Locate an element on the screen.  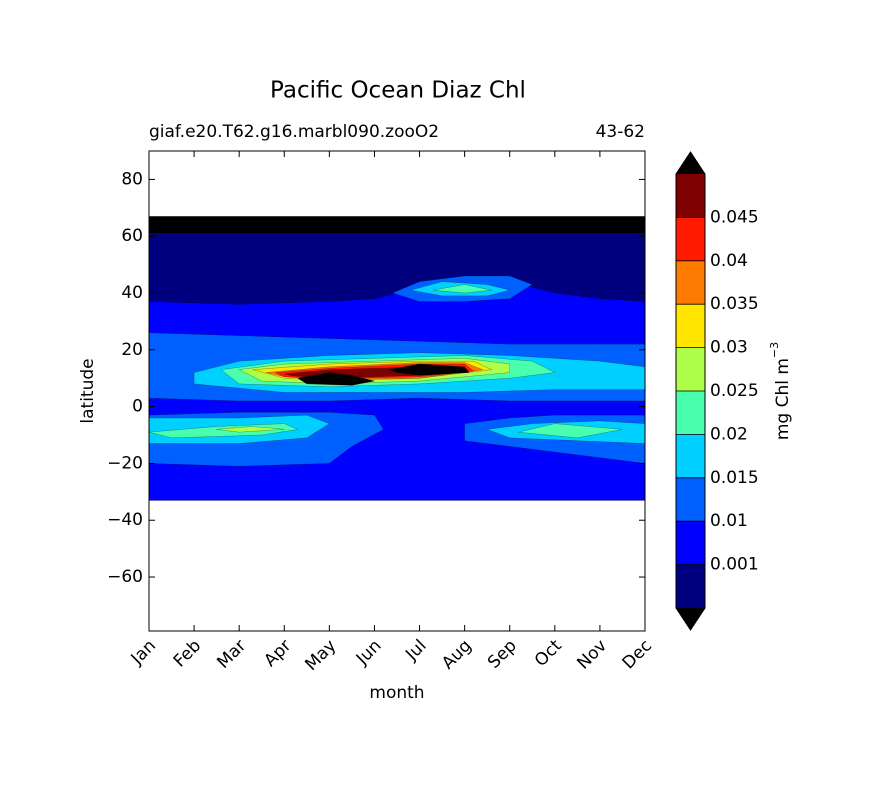
x-tick-label: Aug is located at coordinates (457, 655).